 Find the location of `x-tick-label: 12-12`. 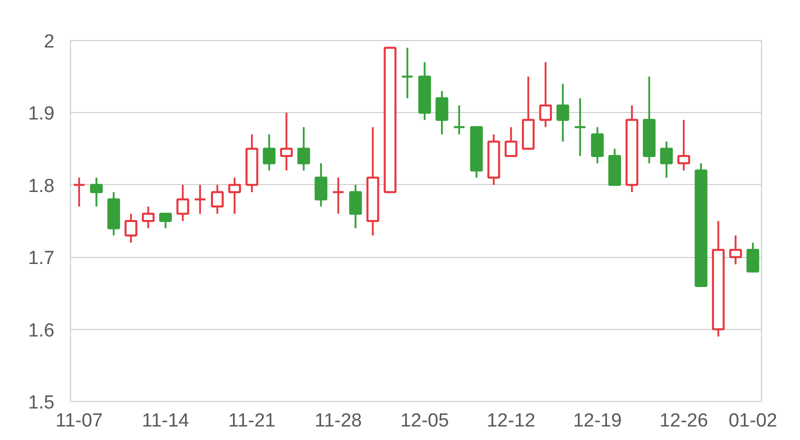

x-tick-label: 12-12 is located at coordinates (511, 421).